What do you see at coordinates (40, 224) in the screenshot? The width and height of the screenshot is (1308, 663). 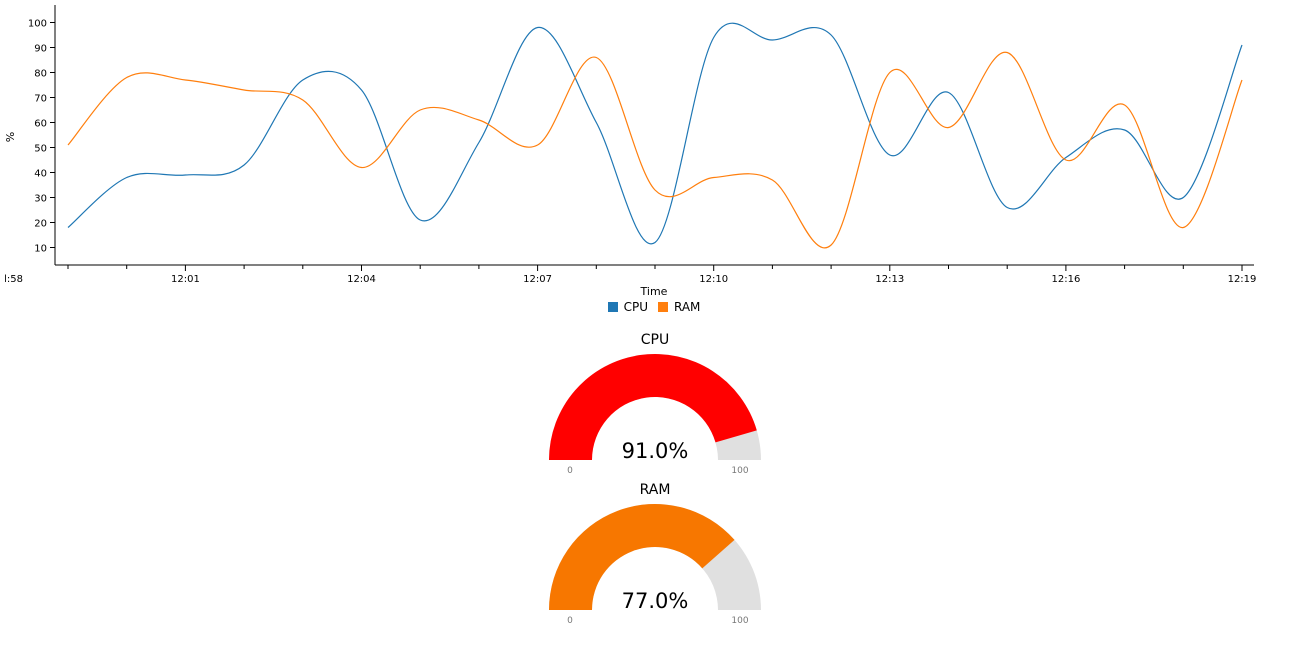 I see `y-tick-label: 20` at bounding box center [40, 224].